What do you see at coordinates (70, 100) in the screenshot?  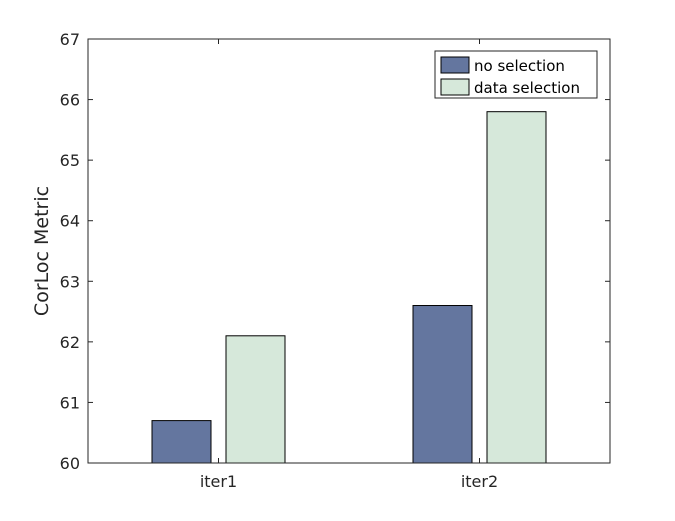 I see `y-tick-label: 66` at bounding box center [70, 100].